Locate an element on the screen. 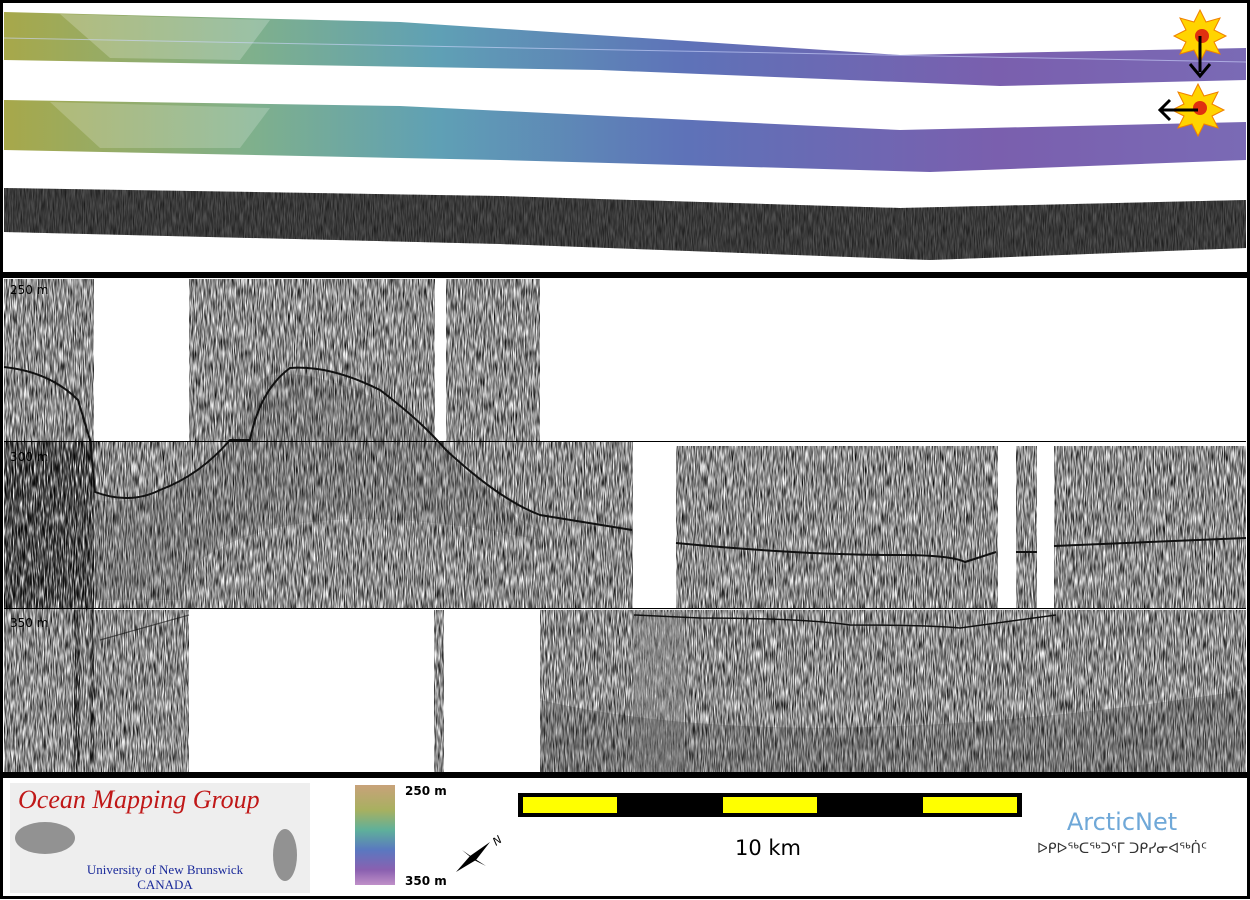  nadir-line is located at coordinates (625, 50).